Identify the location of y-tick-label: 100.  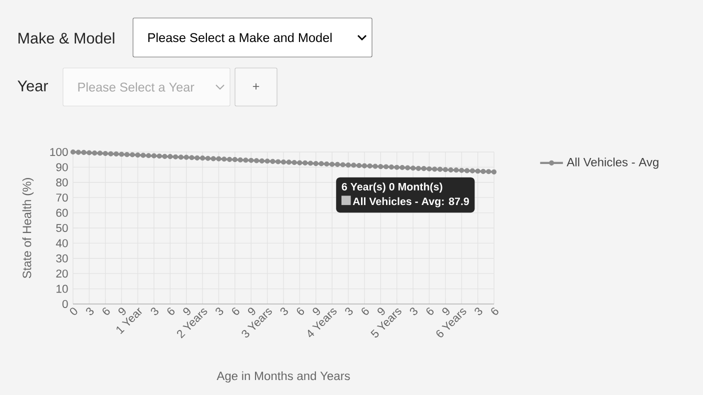
(59, 152).